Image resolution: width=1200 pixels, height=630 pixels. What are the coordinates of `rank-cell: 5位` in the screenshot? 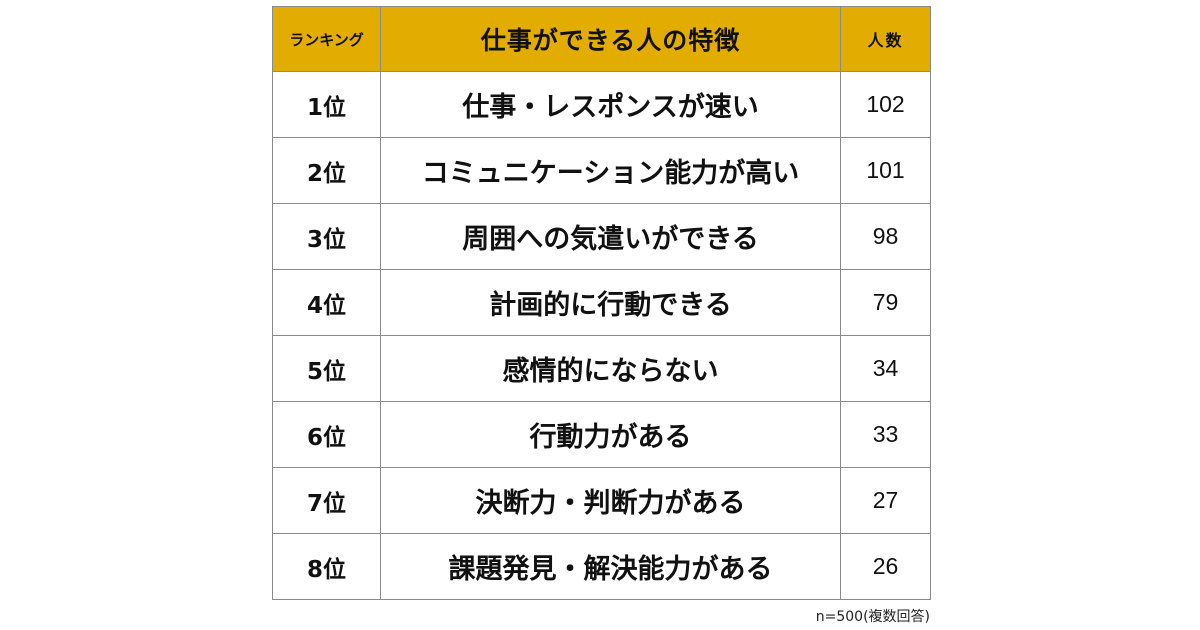 It's located at (326, 368).